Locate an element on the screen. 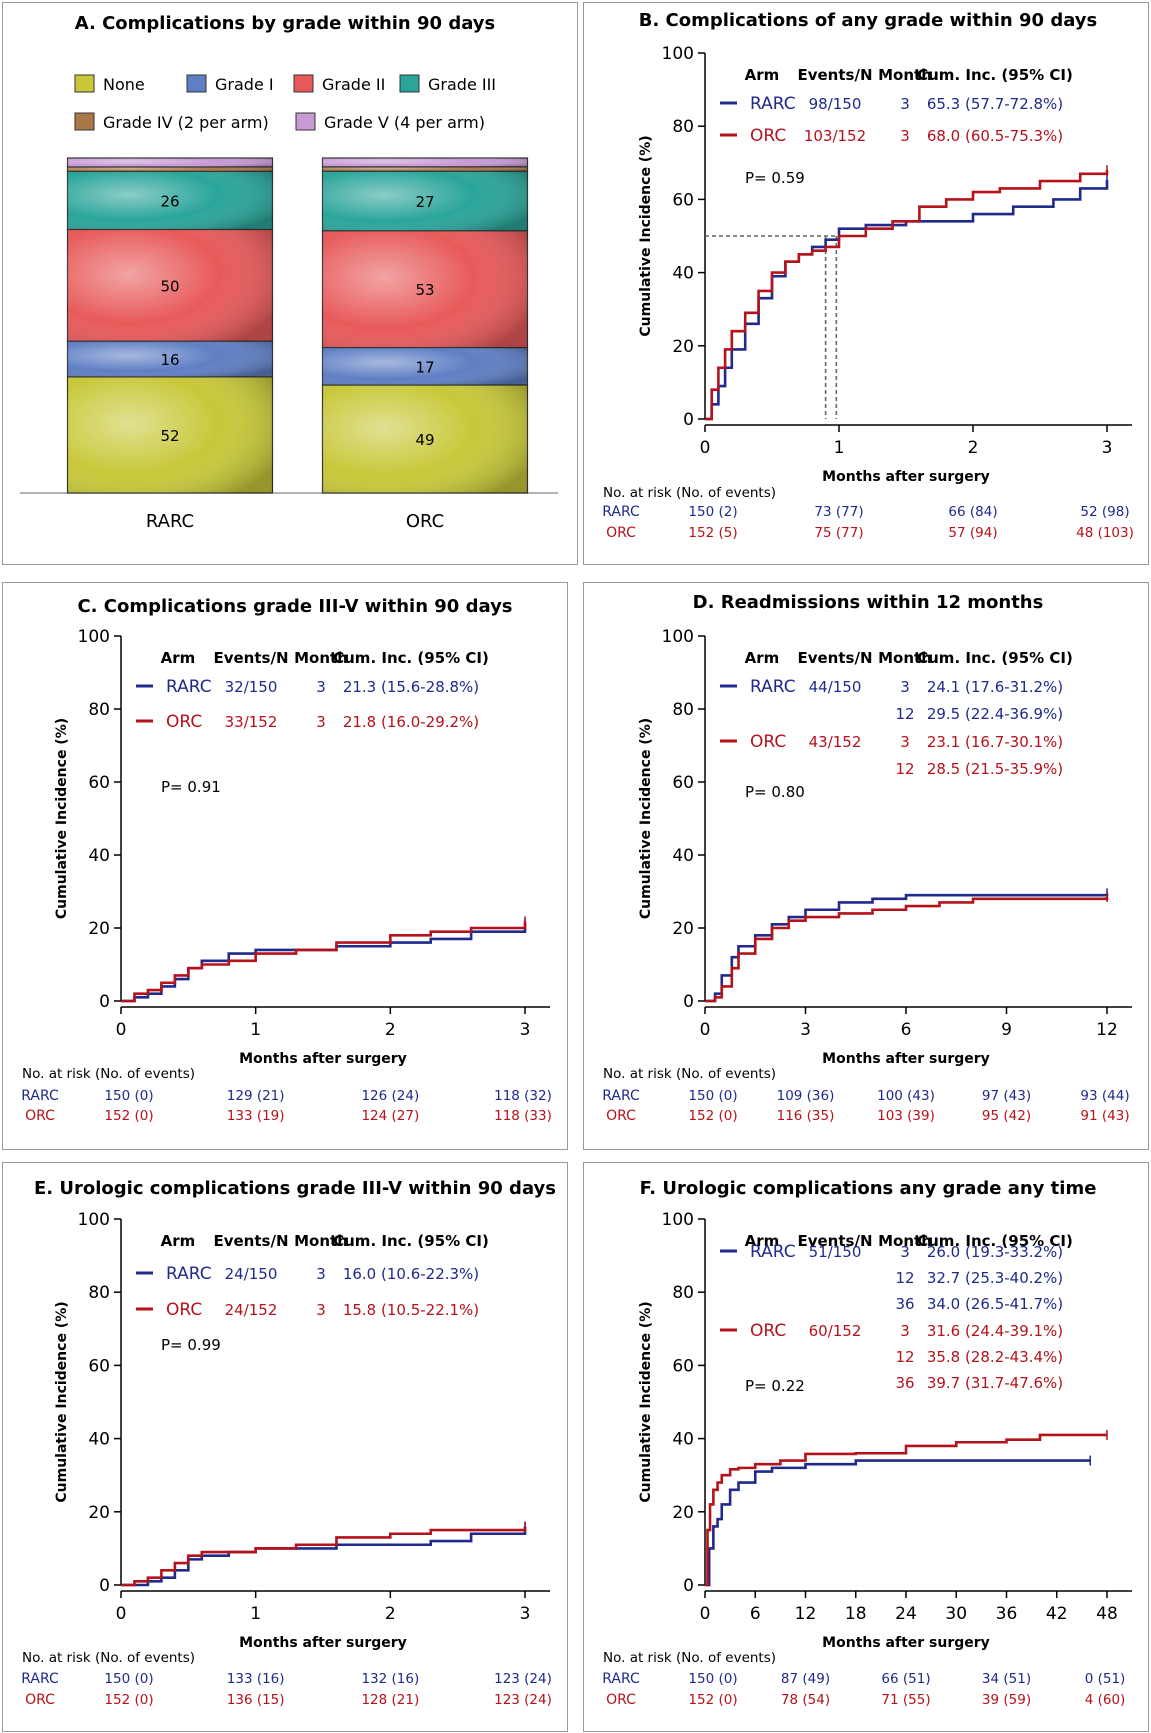 The width and height of the screenshot is (1151, 1733). x-tick-label-c: 1 is located at coordinates (255, 1030).